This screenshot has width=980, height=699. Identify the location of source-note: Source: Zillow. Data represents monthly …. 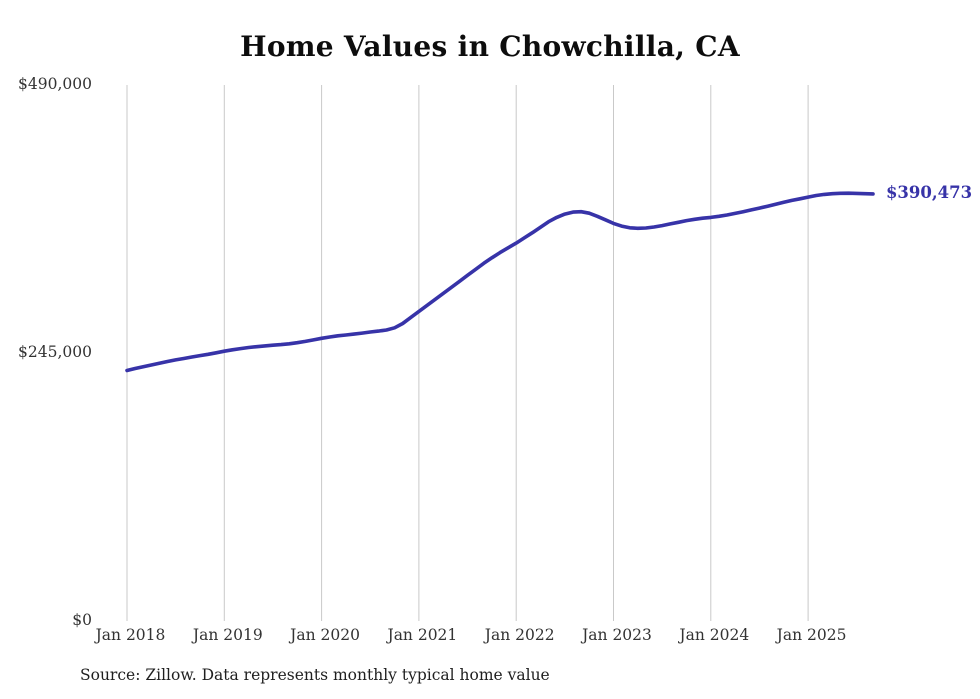
(315, 675).